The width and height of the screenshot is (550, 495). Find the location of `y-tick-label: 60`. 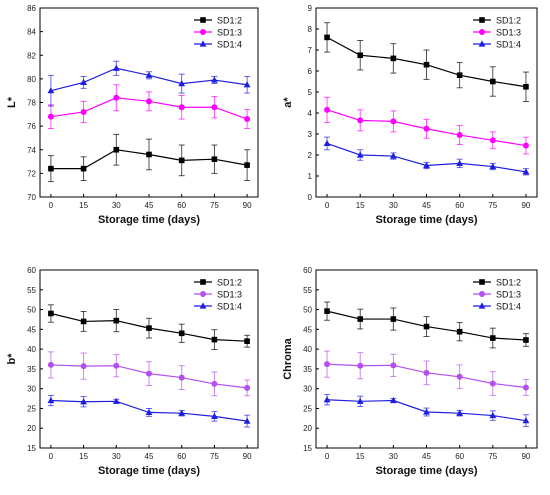

y-tick-label: 60 is located at coordinates (31, 270).